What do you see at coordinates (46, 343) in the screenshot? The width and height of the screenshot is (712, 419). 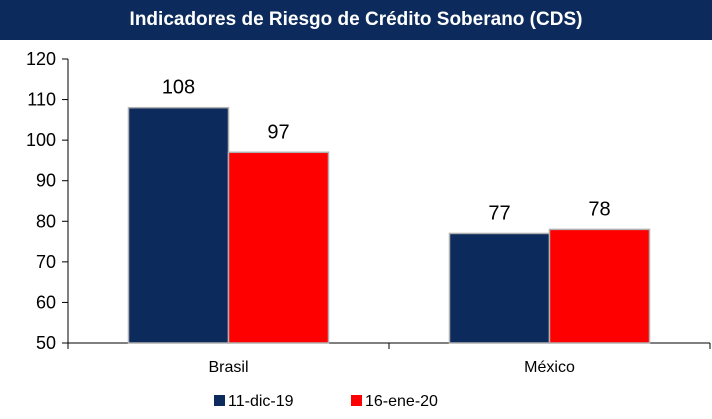 I see `y-tick-label: 50` at bounding box center [46, 343].